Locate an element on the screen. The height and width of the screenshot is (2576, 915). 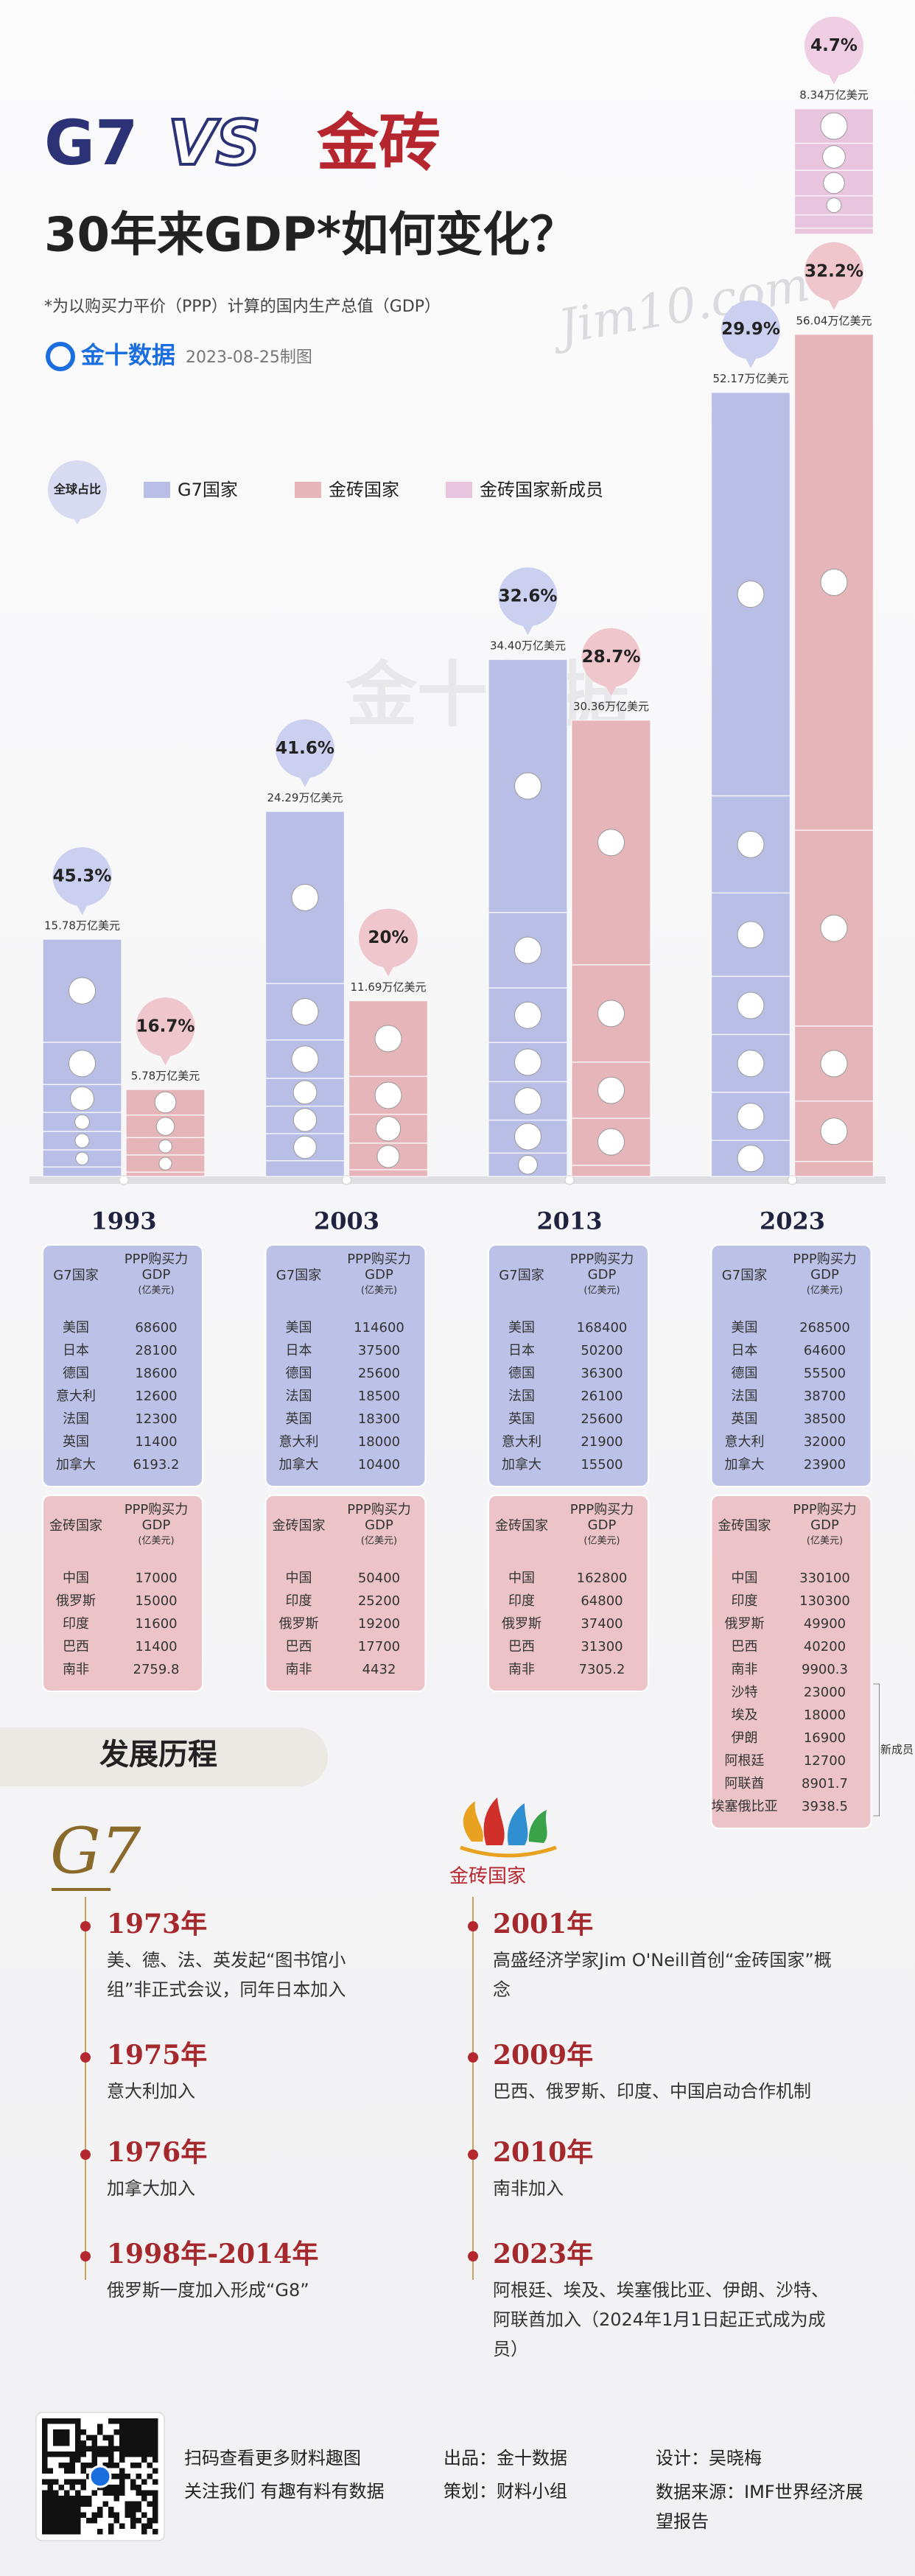
table-country: 德国 is located at coordinates (76, 1373).